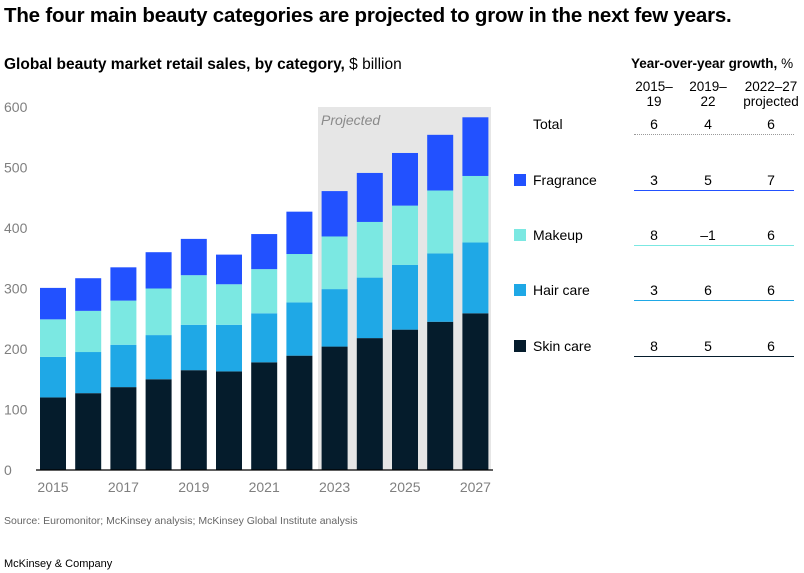 This screenshot has height=573, width=804. What do you see at coordinates (8, 470) in the screenshot?
I see `y-tick-label: 0` at bounding box center [8, 470].